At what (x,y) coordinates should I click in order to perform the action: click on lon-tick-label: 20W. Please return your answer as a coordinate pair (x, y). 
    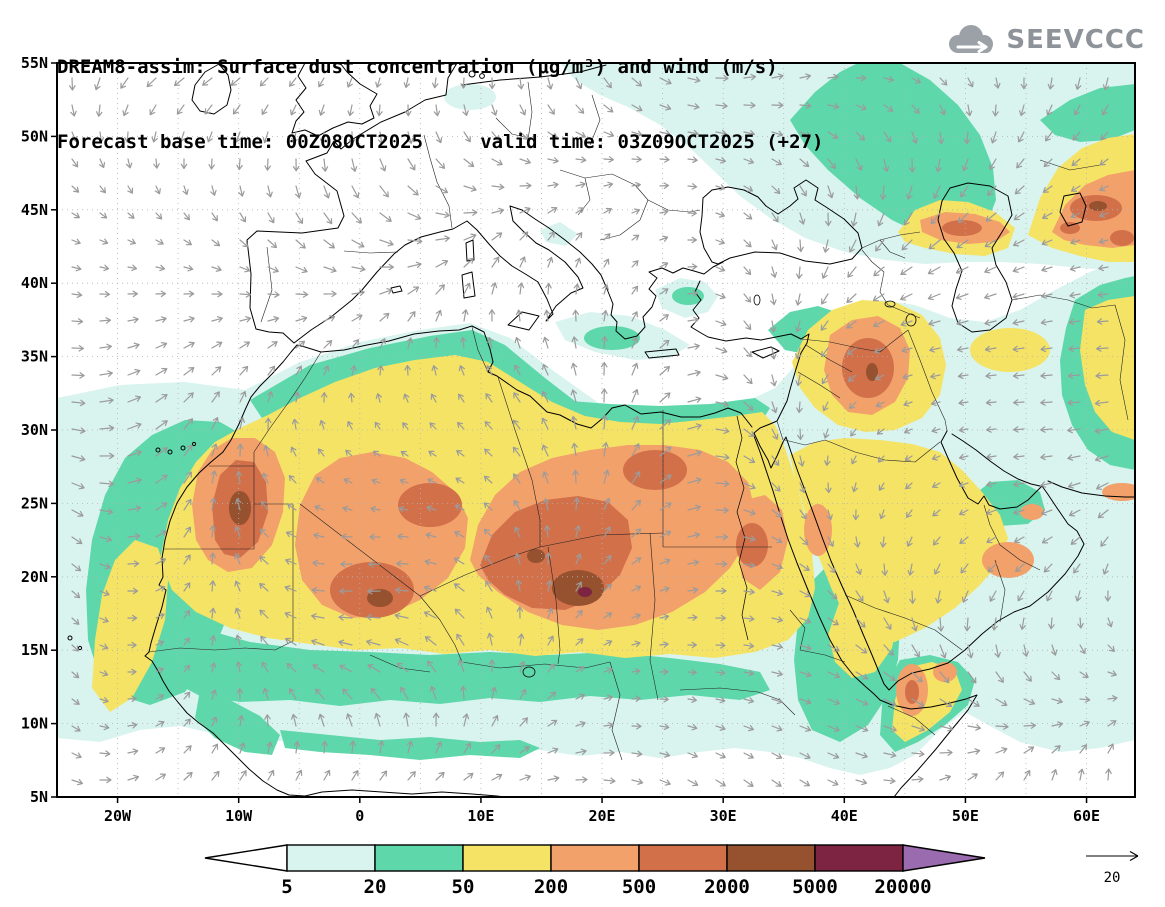
    Looking at the image, I should click on (118, 816).